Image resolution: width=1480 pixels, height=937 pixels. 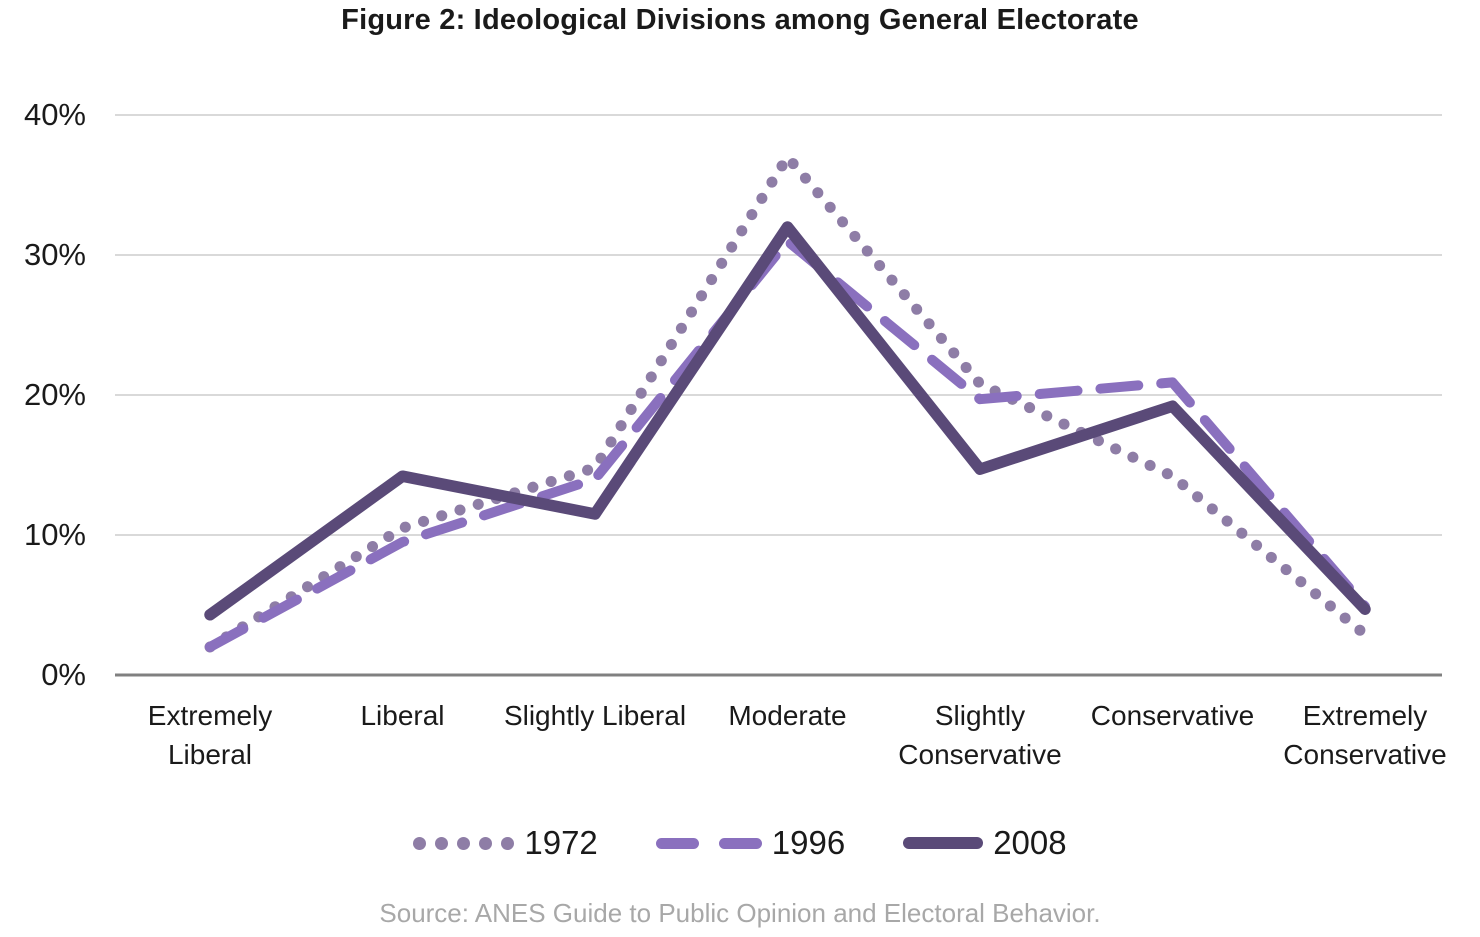 I want to click on legend-item-1972: 1972, so click(x=505, y=843).